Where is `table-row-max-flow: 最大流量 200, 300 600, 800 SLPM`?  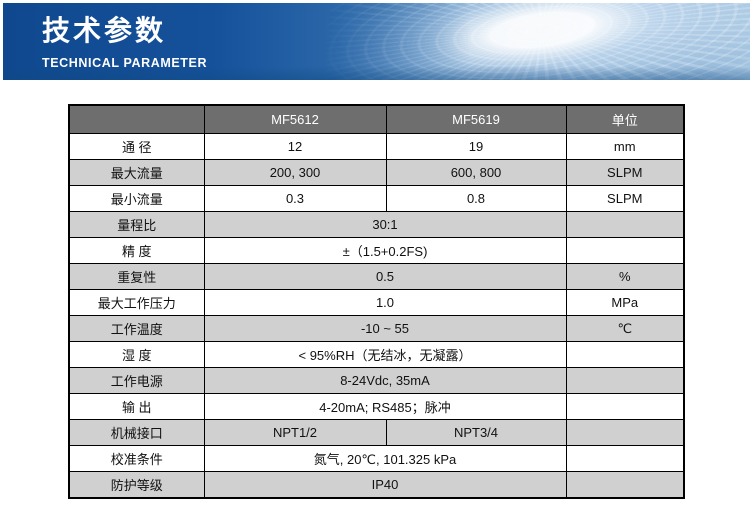
table-row-max-flow: 最大流量 200, 300 600, 800 SLPM is located at coordinates (376, 172).